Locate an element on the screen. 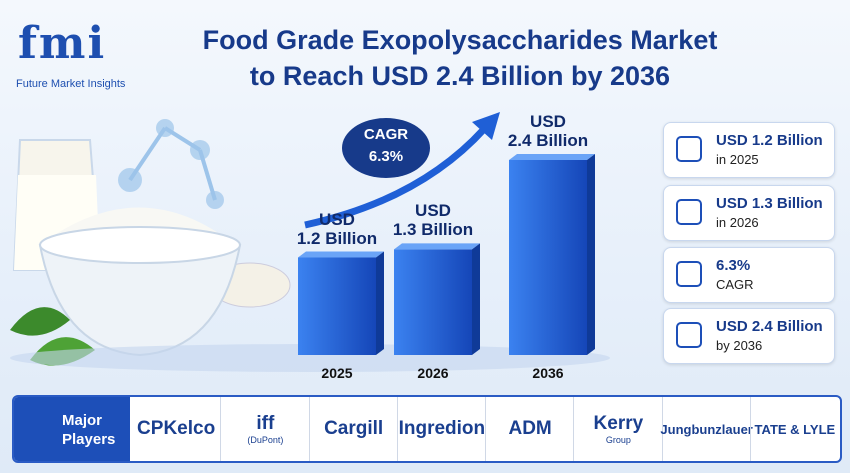  players-band is located at coordinates (427, 429).